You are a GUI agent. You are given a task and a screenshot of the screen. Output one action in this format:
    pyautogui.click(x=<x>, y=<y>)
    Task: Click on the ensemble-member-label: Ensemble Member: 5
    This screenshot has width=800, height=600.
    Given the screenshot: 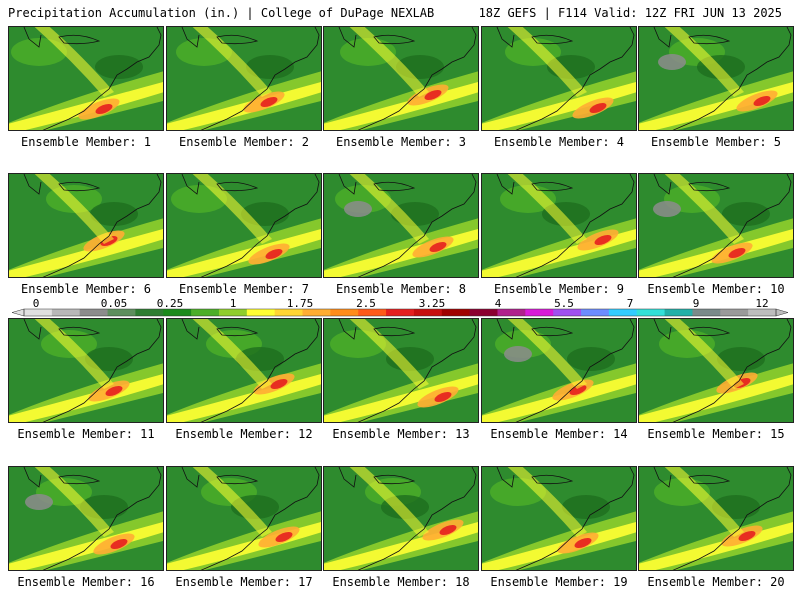 What is the action you would take?
    pyautogui.click(x=716, y=142)
    